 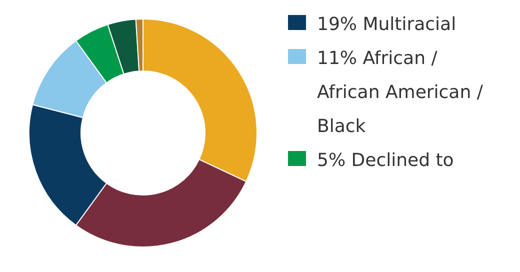 What do you see at coordinates (400, 92) in the screenshot?
I see `legend-label: 11% African / African American / Black` at bounding box center [400, 92].